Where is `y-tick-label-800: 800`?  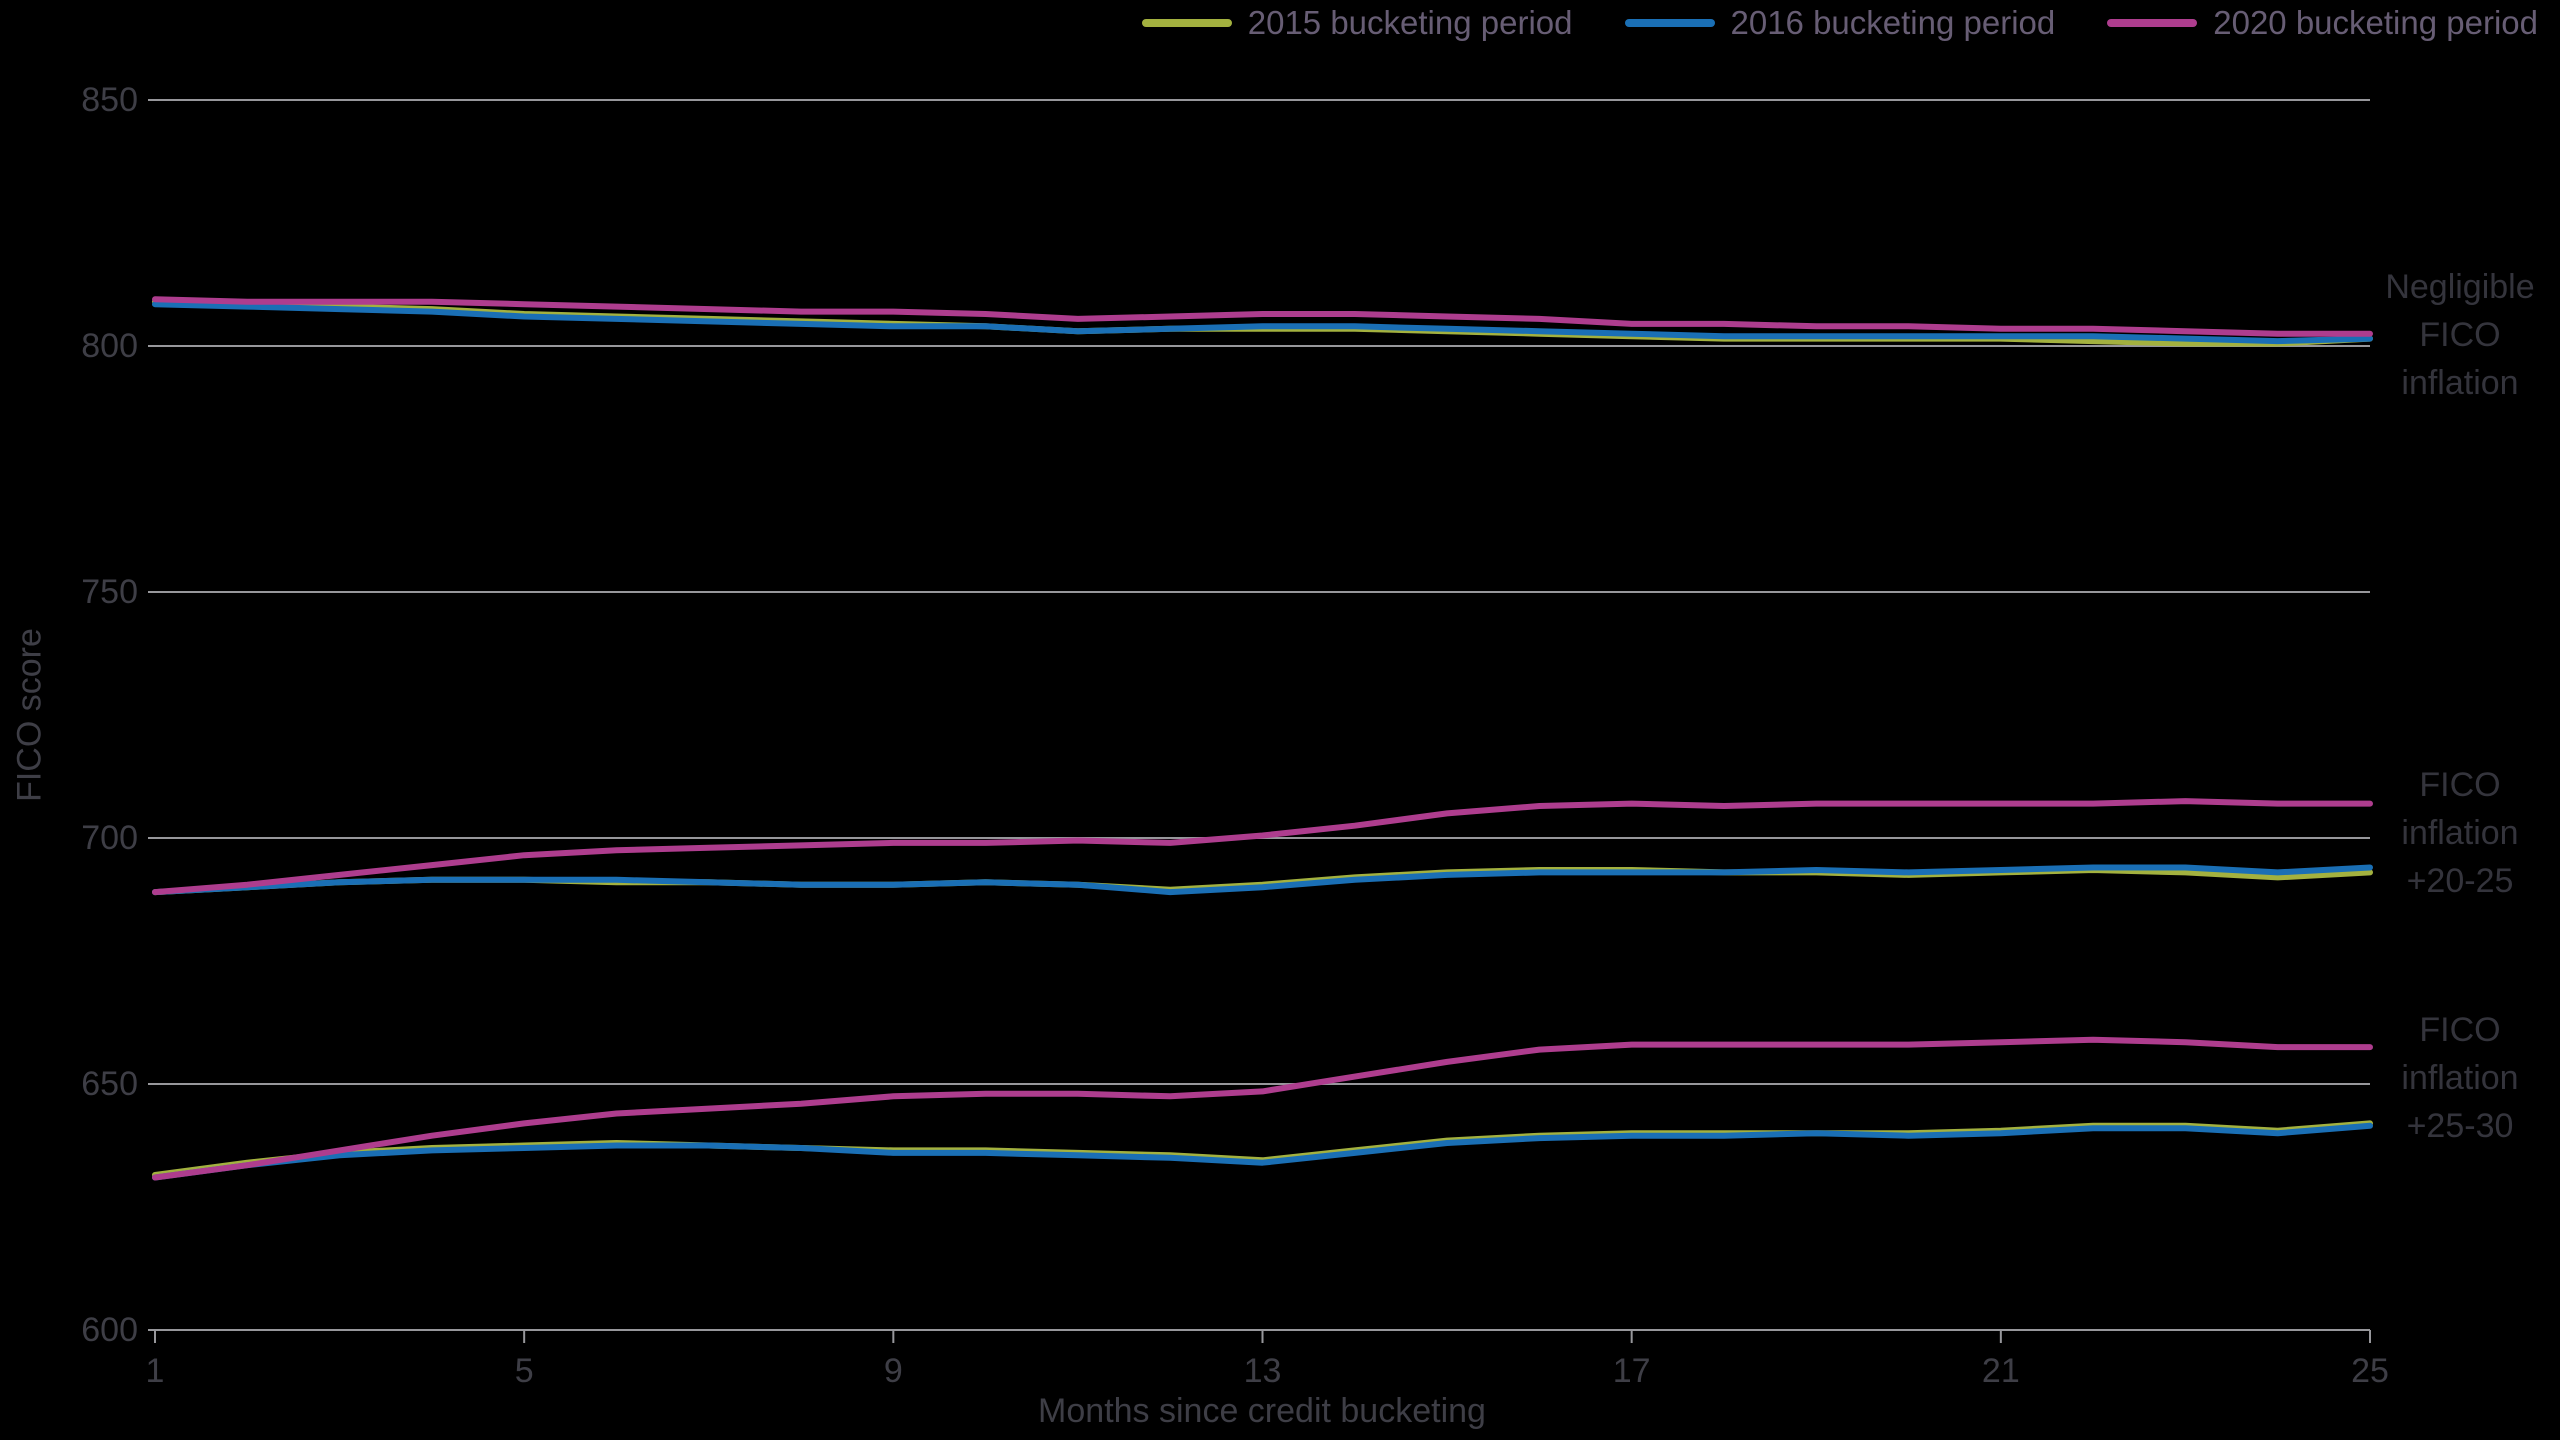
y-tick-label-800: 800 is located at coordinates (109, 346).